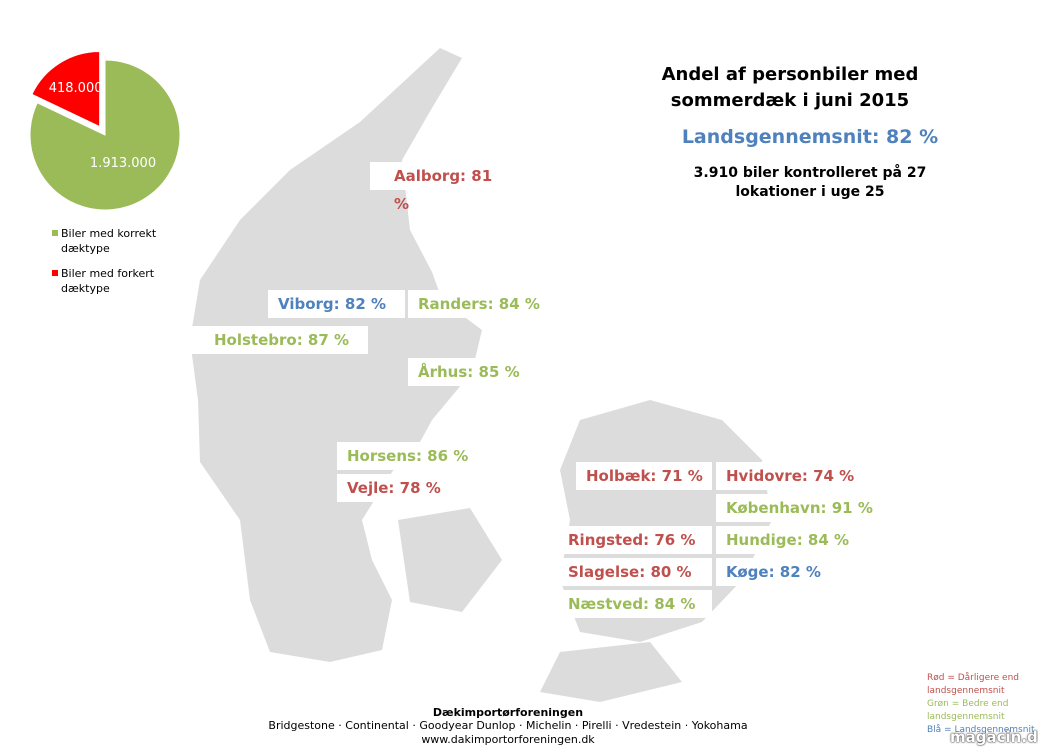 The height and width of the screenshot is (751, 1038). Describe the element at coordinates (635, 572) in the screenshot. I see `city-label: Slagelse: 80 %` at that location.